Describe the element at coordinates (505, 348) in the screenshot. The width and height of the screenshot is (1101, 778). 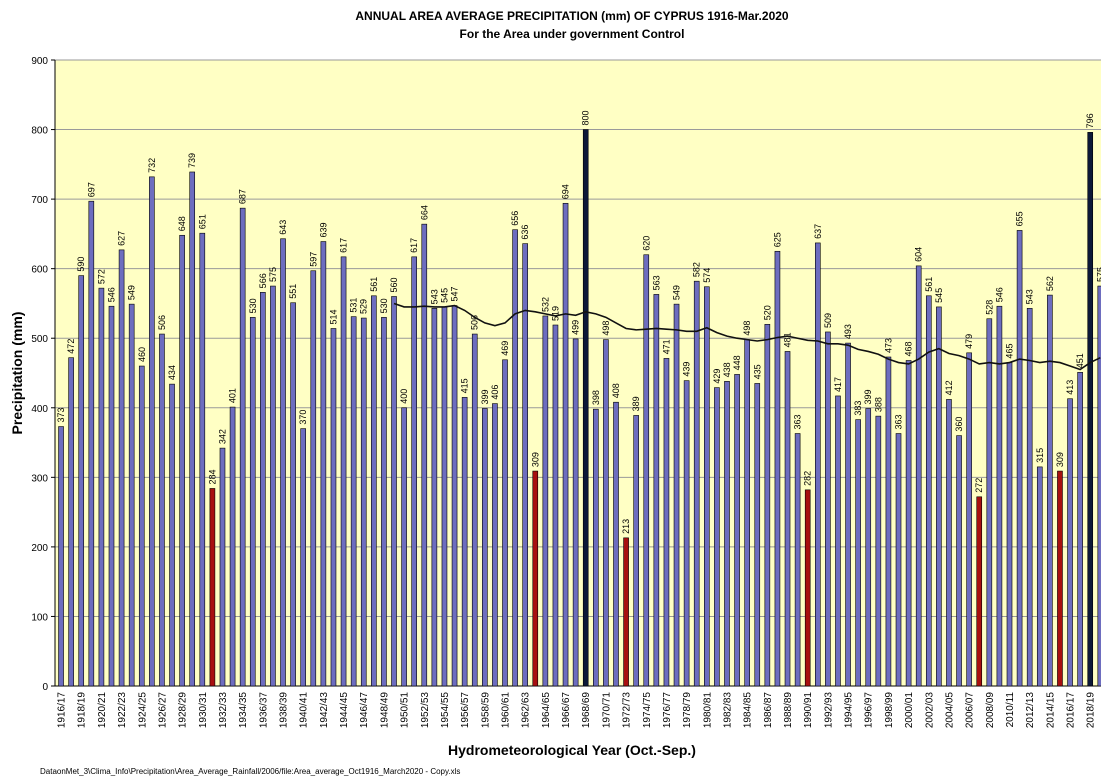
I see `value-label: 469` at that location.